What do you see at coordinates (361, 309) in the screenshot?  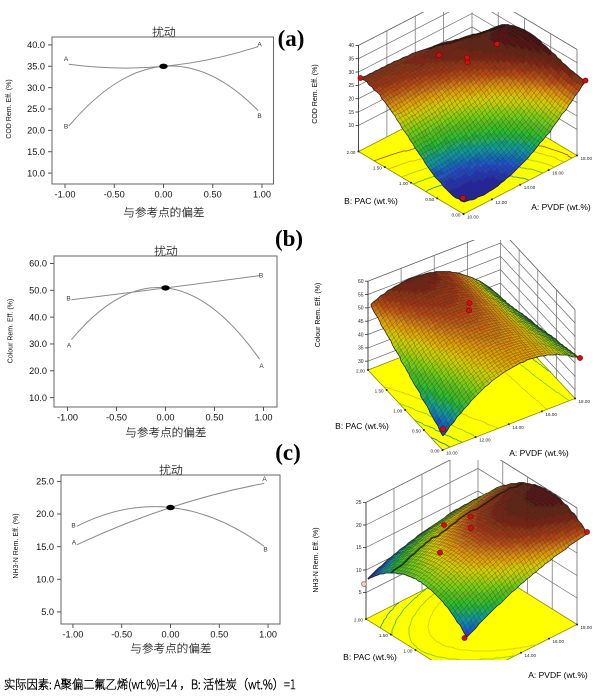 I see `svg-text: 50` at bounding box center [361, 309].